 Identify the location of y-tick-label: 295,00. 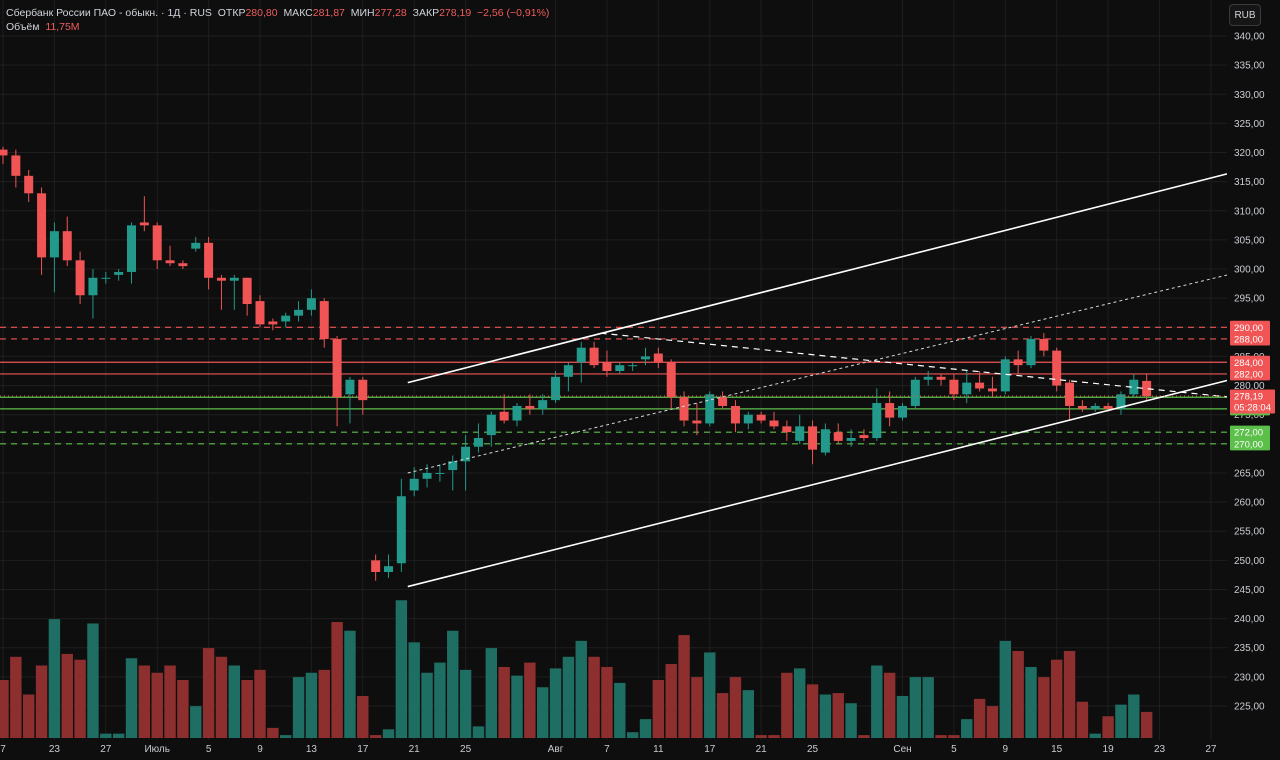
(1249, 299).